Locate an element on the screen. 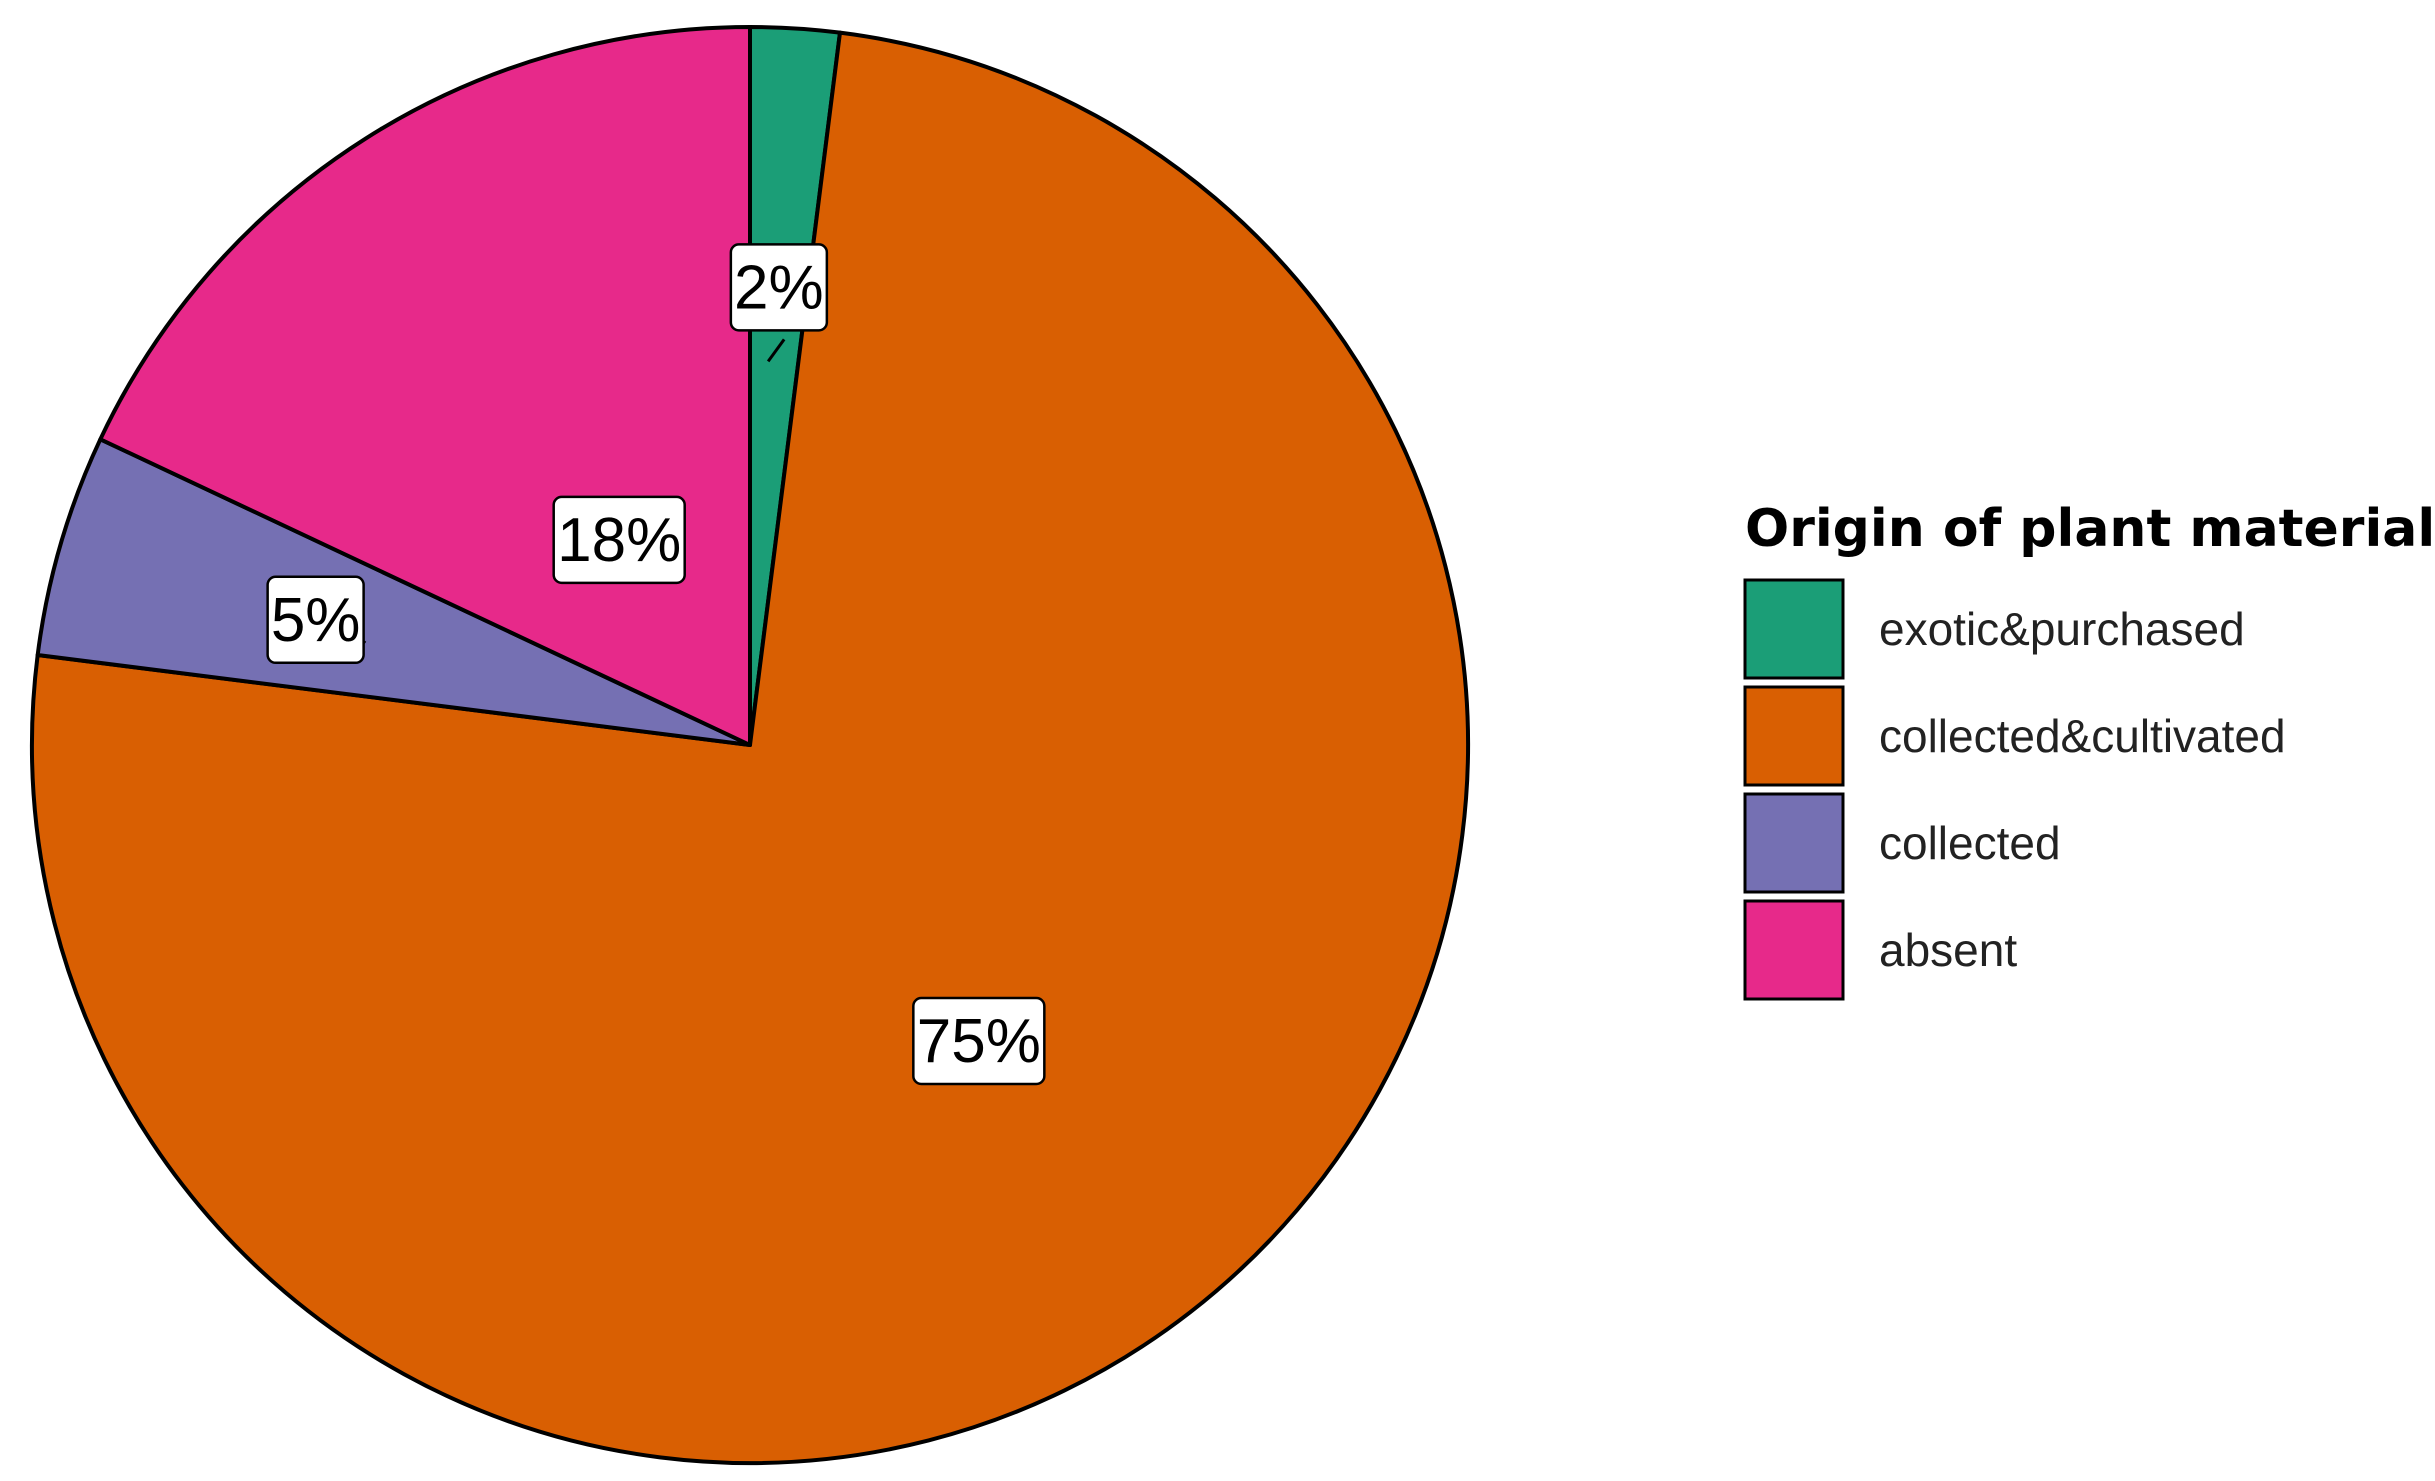 The width and height of the screenshot is (2435, 1481). legend-label: exotic&purchased is located at coordinates (2062, 629).